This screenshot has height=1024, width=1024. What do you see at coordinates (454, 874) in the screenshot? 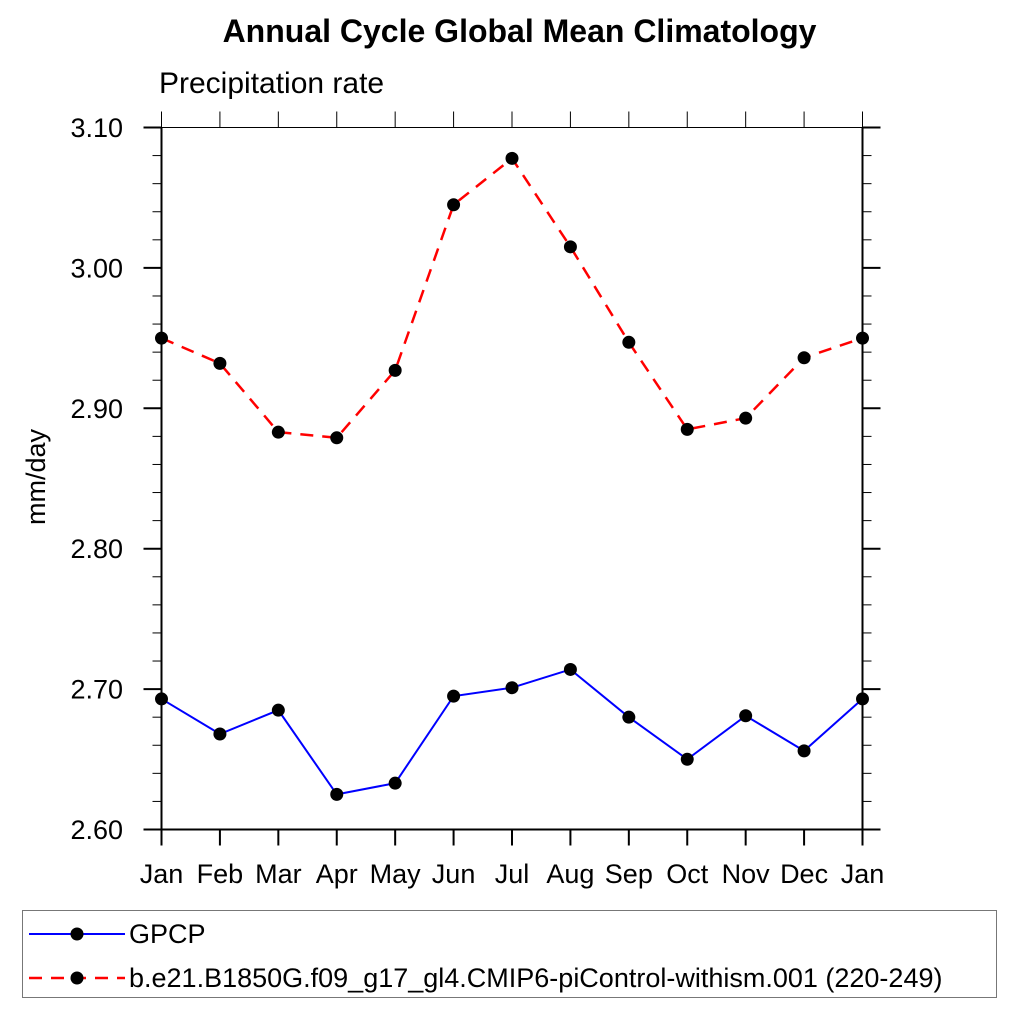
I see `x-tick-label: Jun` at bounding box center [454, 874].